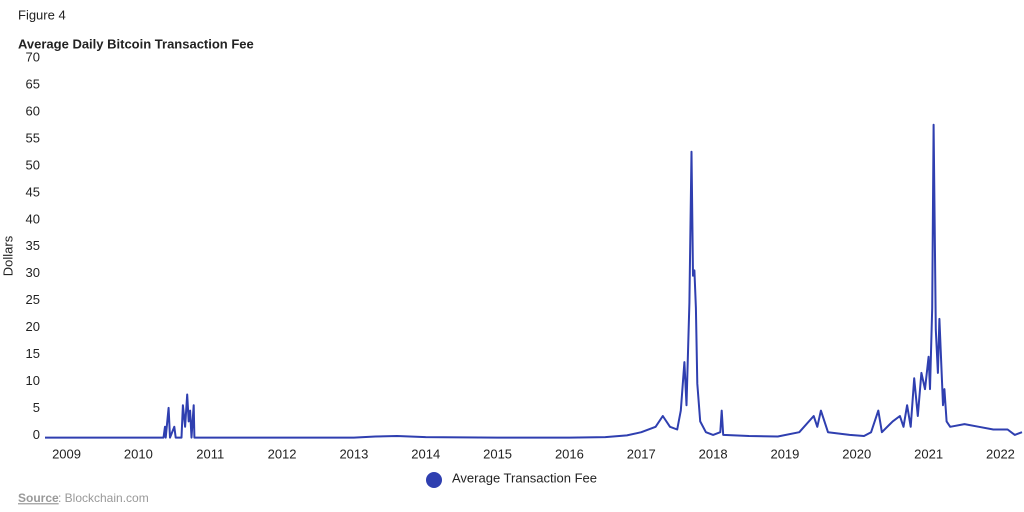 The image size is (1024, 512). What do you see at coordinates (136, 43) in the screenshot?
I see `chart-title: Average Daily Bitcoin Transaction Fee` at bounding box center [136, 43].